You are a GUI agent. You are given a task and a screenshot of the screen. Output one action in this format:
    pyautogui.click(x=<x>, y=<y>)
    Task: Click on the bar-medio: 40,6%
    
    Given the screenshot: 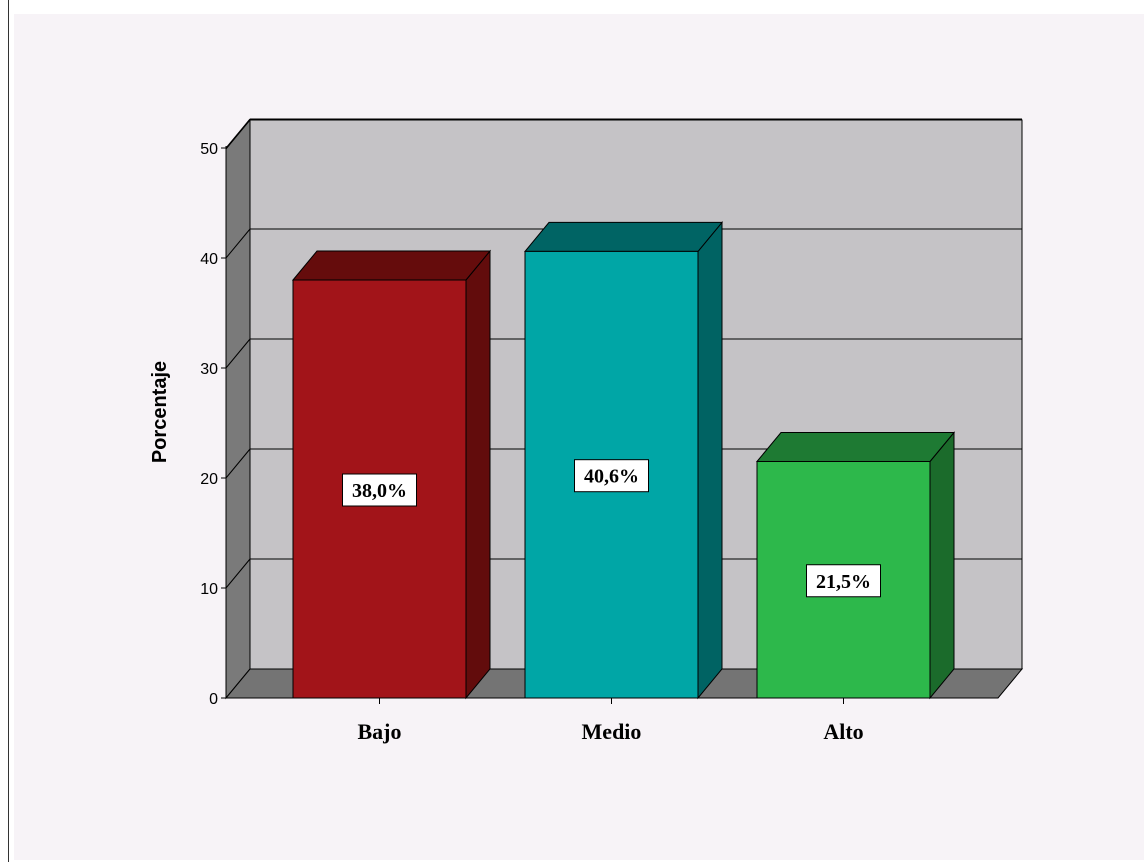 What is the action you would take?
    pyautogui.click(x=623, y=460)
    